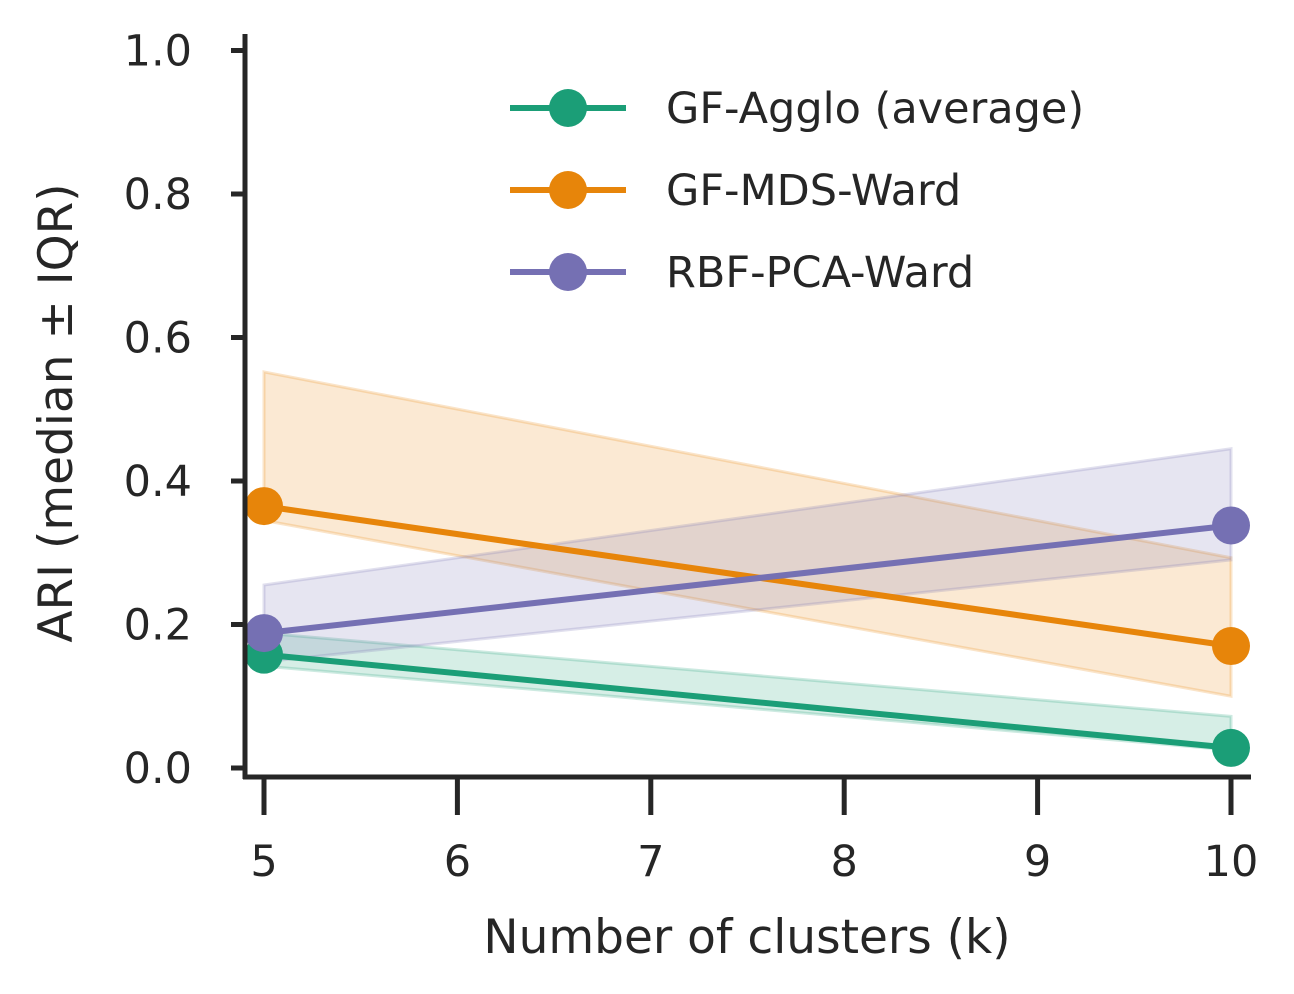 The image size is (1294, 994). I want to click on y-tick-label-4: 0.8, so click(158, 195).